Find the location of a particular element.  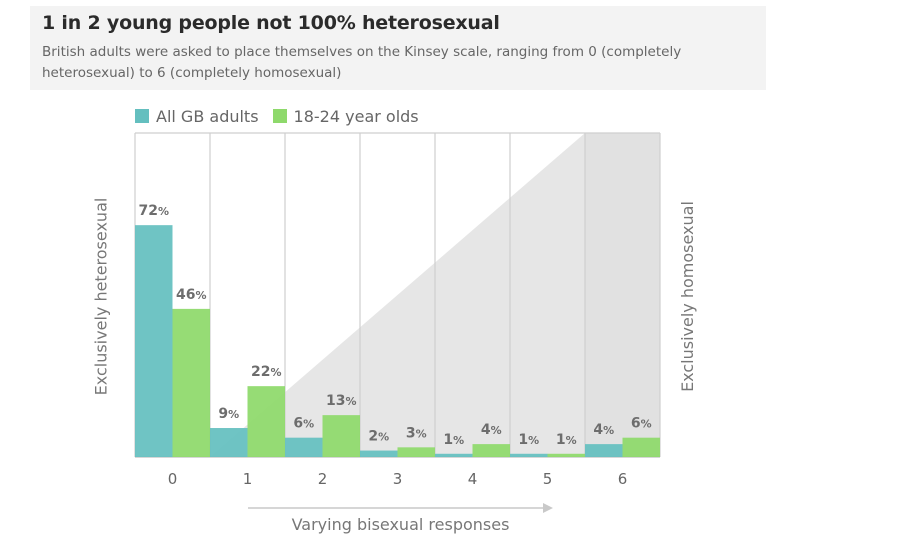

x-tick-label: 1 is located at coordinates (248, 479).